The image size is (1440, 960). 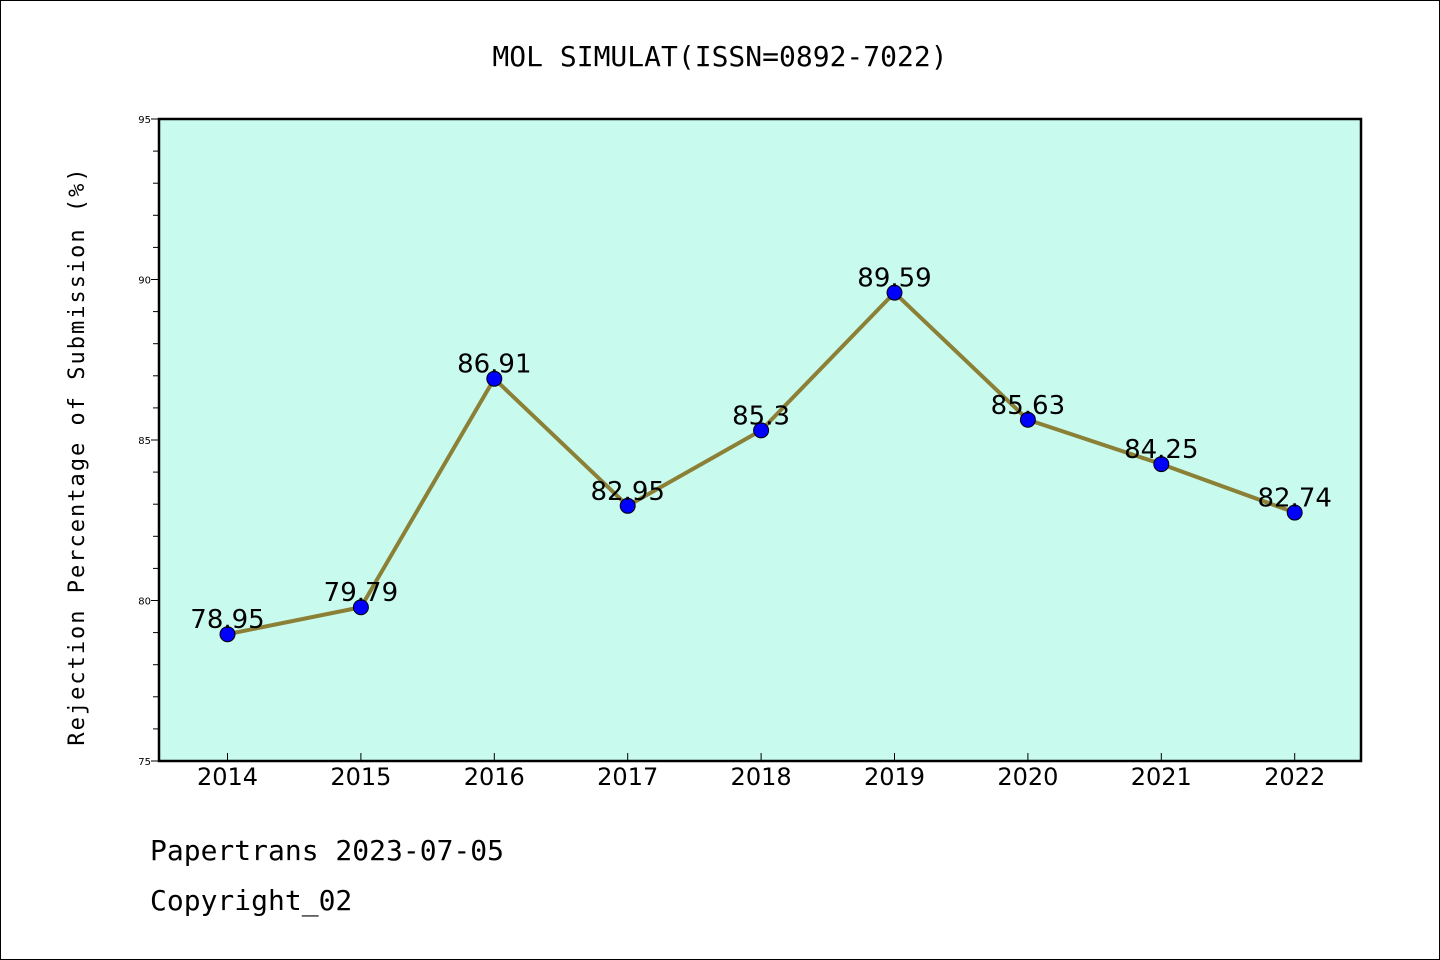 I want to click on x-axis-ticks: 2014 2015 2016 2017 2018 2019 2020 2021 2022, so click(x=761, y=772).